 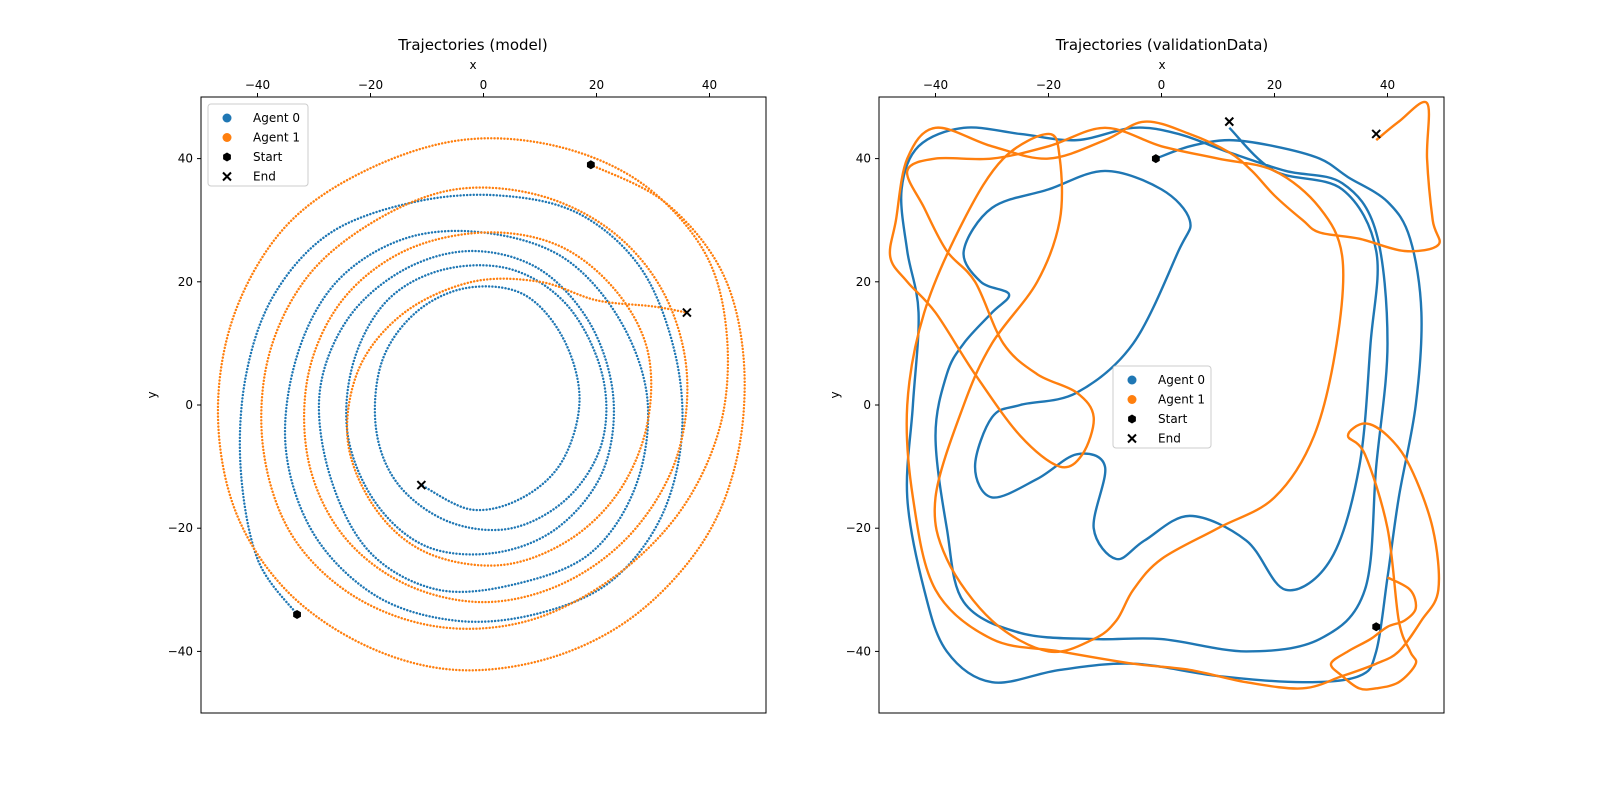 I want to click on plot-title: Trajectories (validationData), so click(x=1162, y=45).